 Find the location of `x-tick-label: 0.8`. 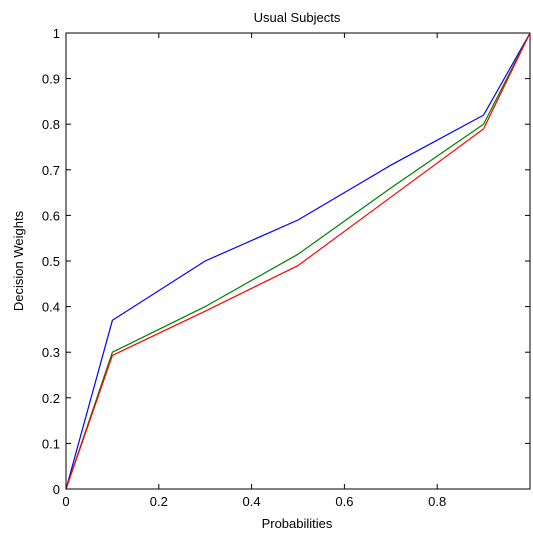

x-tick-label: 0.8 is located at coordinates (437, 501).